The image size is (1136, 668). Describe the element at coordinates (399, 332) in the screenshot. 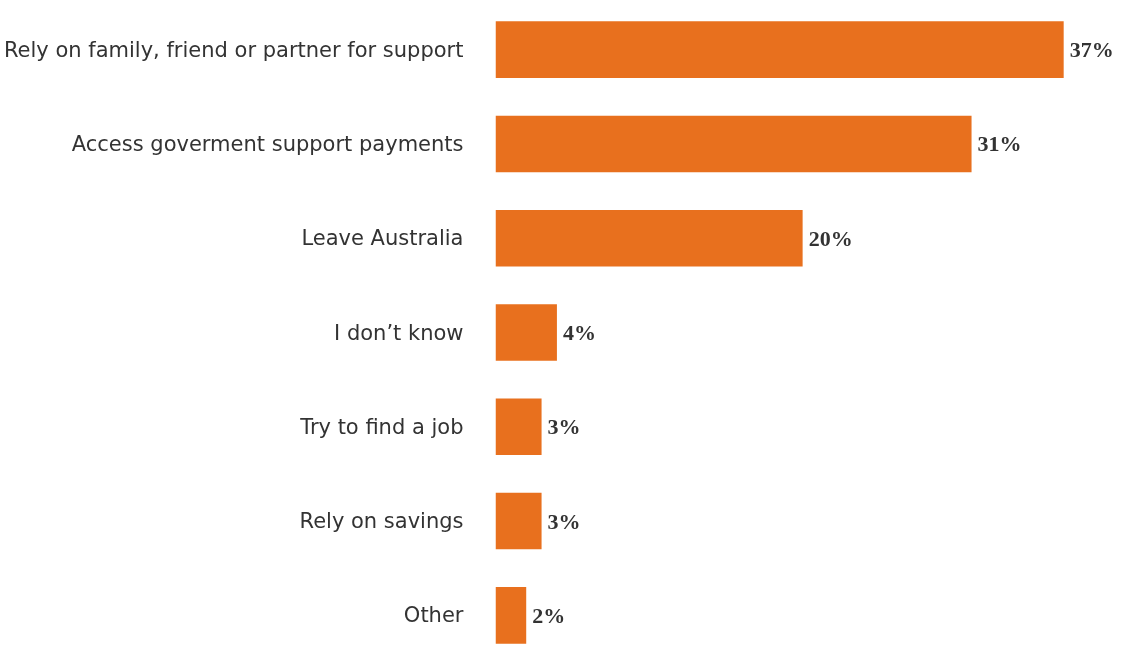

I see `y-tick-label: I don’t know` at that location.